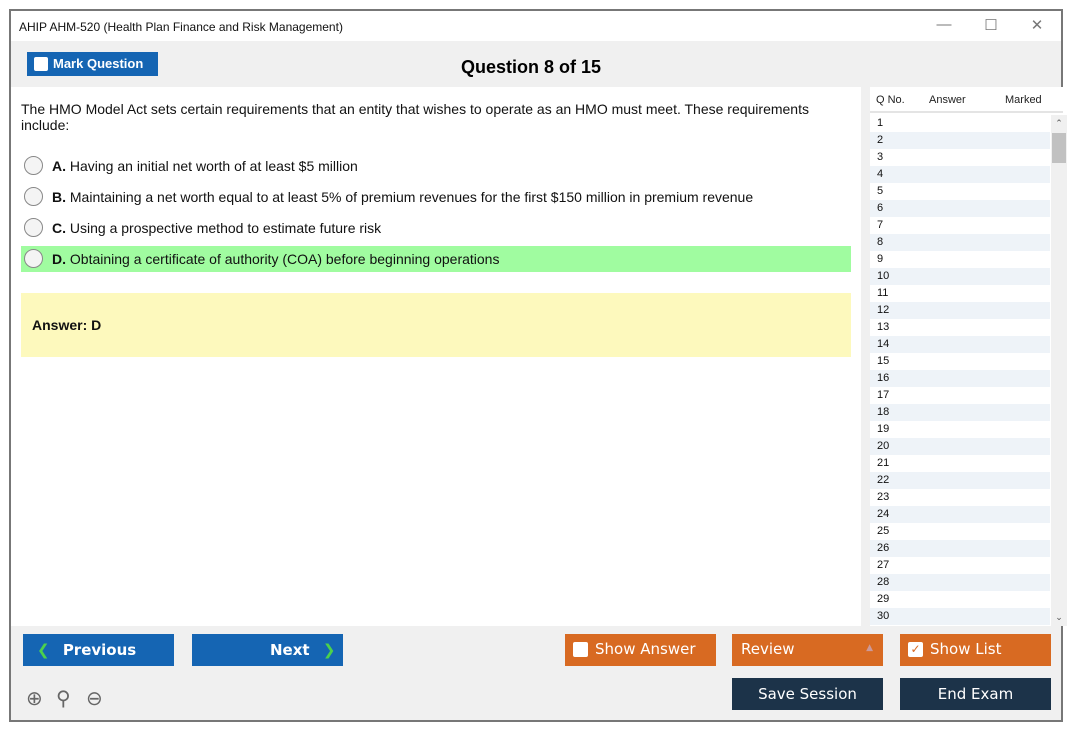 Image resolution: width=1075 pixels, height=735 pixels. What do you see at coordinates (960, 208) in the screenshot?
I see `list-row: 6` at bounding box center [960, 208].